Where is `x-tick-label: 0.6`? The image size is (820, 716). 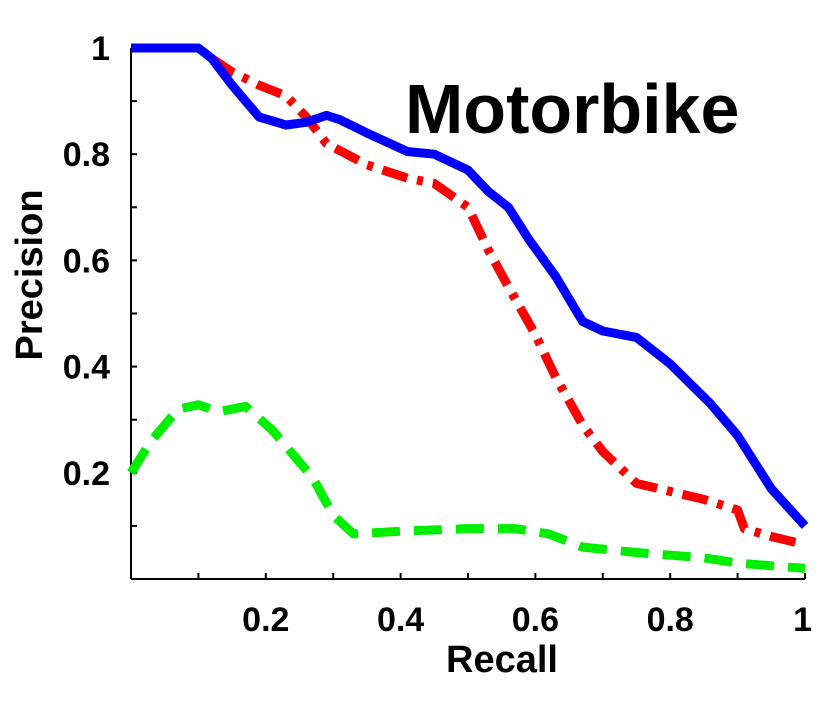 x-tick-label: 0.6 is located at coordinates (535, 620).